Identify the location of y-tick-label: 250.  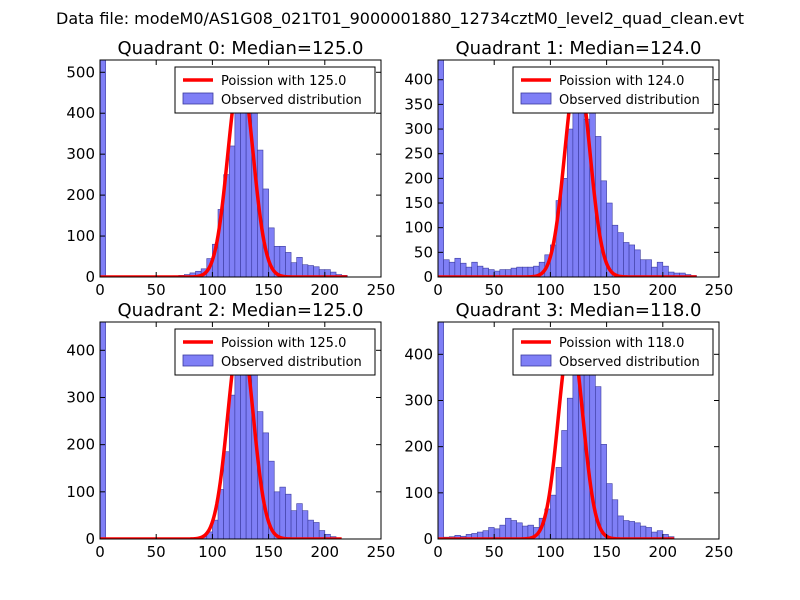
(418, 154).